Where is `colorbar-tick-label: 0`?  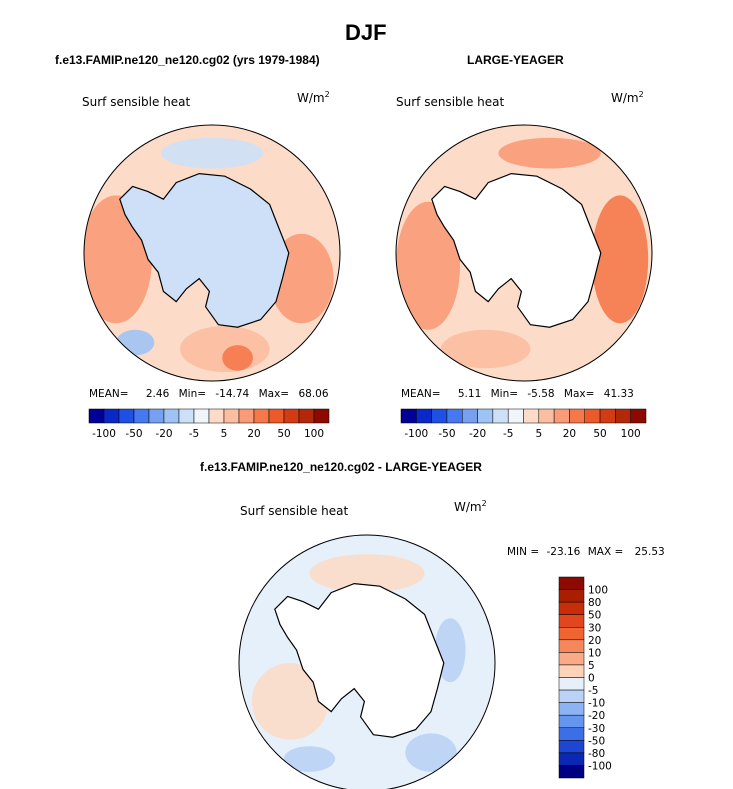 colorbar-tick-label: 0 is located at coordinates (591, 679).